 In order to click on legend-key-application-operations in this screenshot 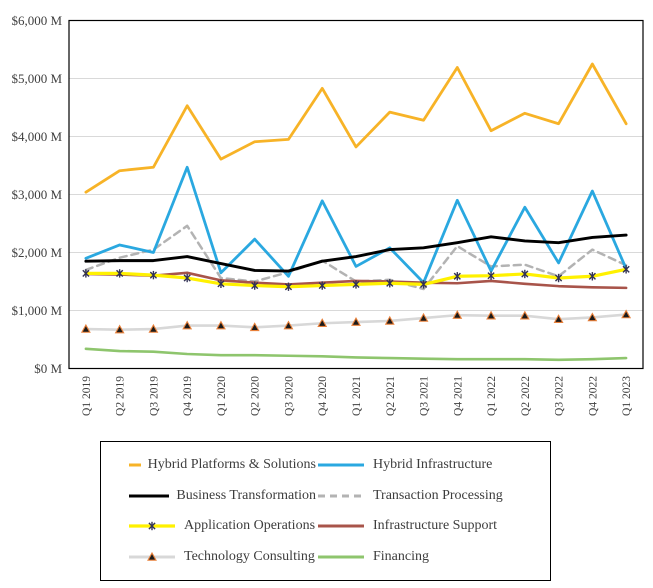, I will do `click(152, 526)`.